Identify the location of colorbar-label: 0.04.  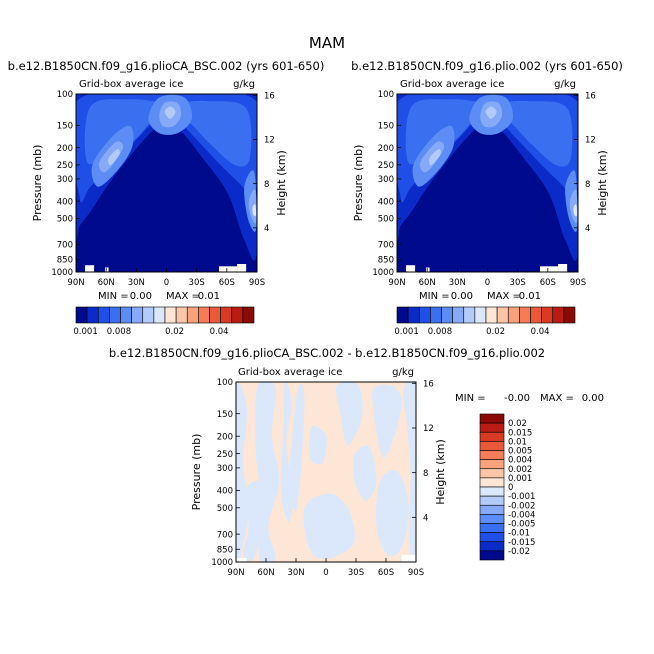
(219, 332).